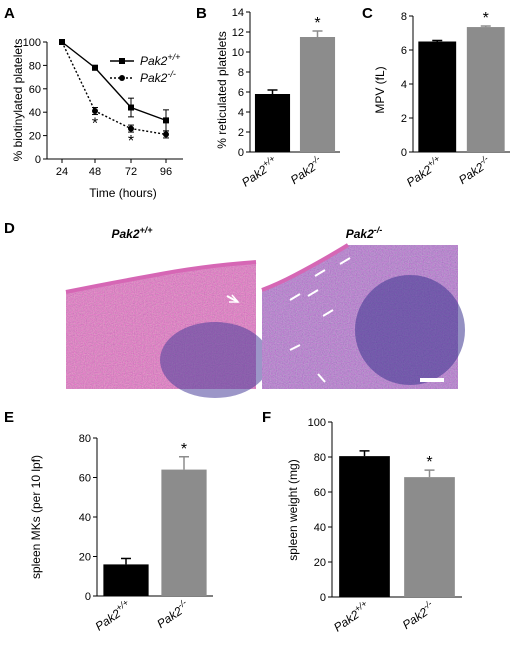 Image resolution: width=520 pixels, height=653 pixels. What do you see at coordinates (404, 153) in the screenshot?
I see `c-y-tick-label: 0` at bounding box center [404, 153].